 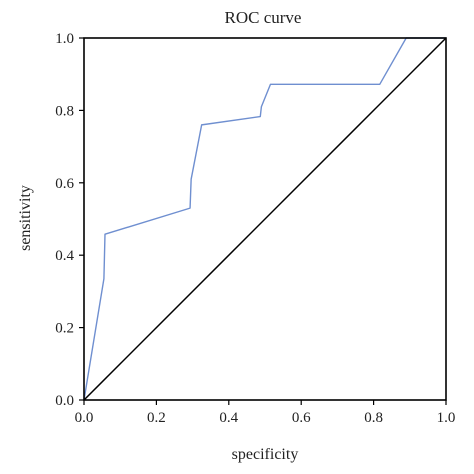 I want to click on x-tick-label: 0.2, so click(x=156, y=418).